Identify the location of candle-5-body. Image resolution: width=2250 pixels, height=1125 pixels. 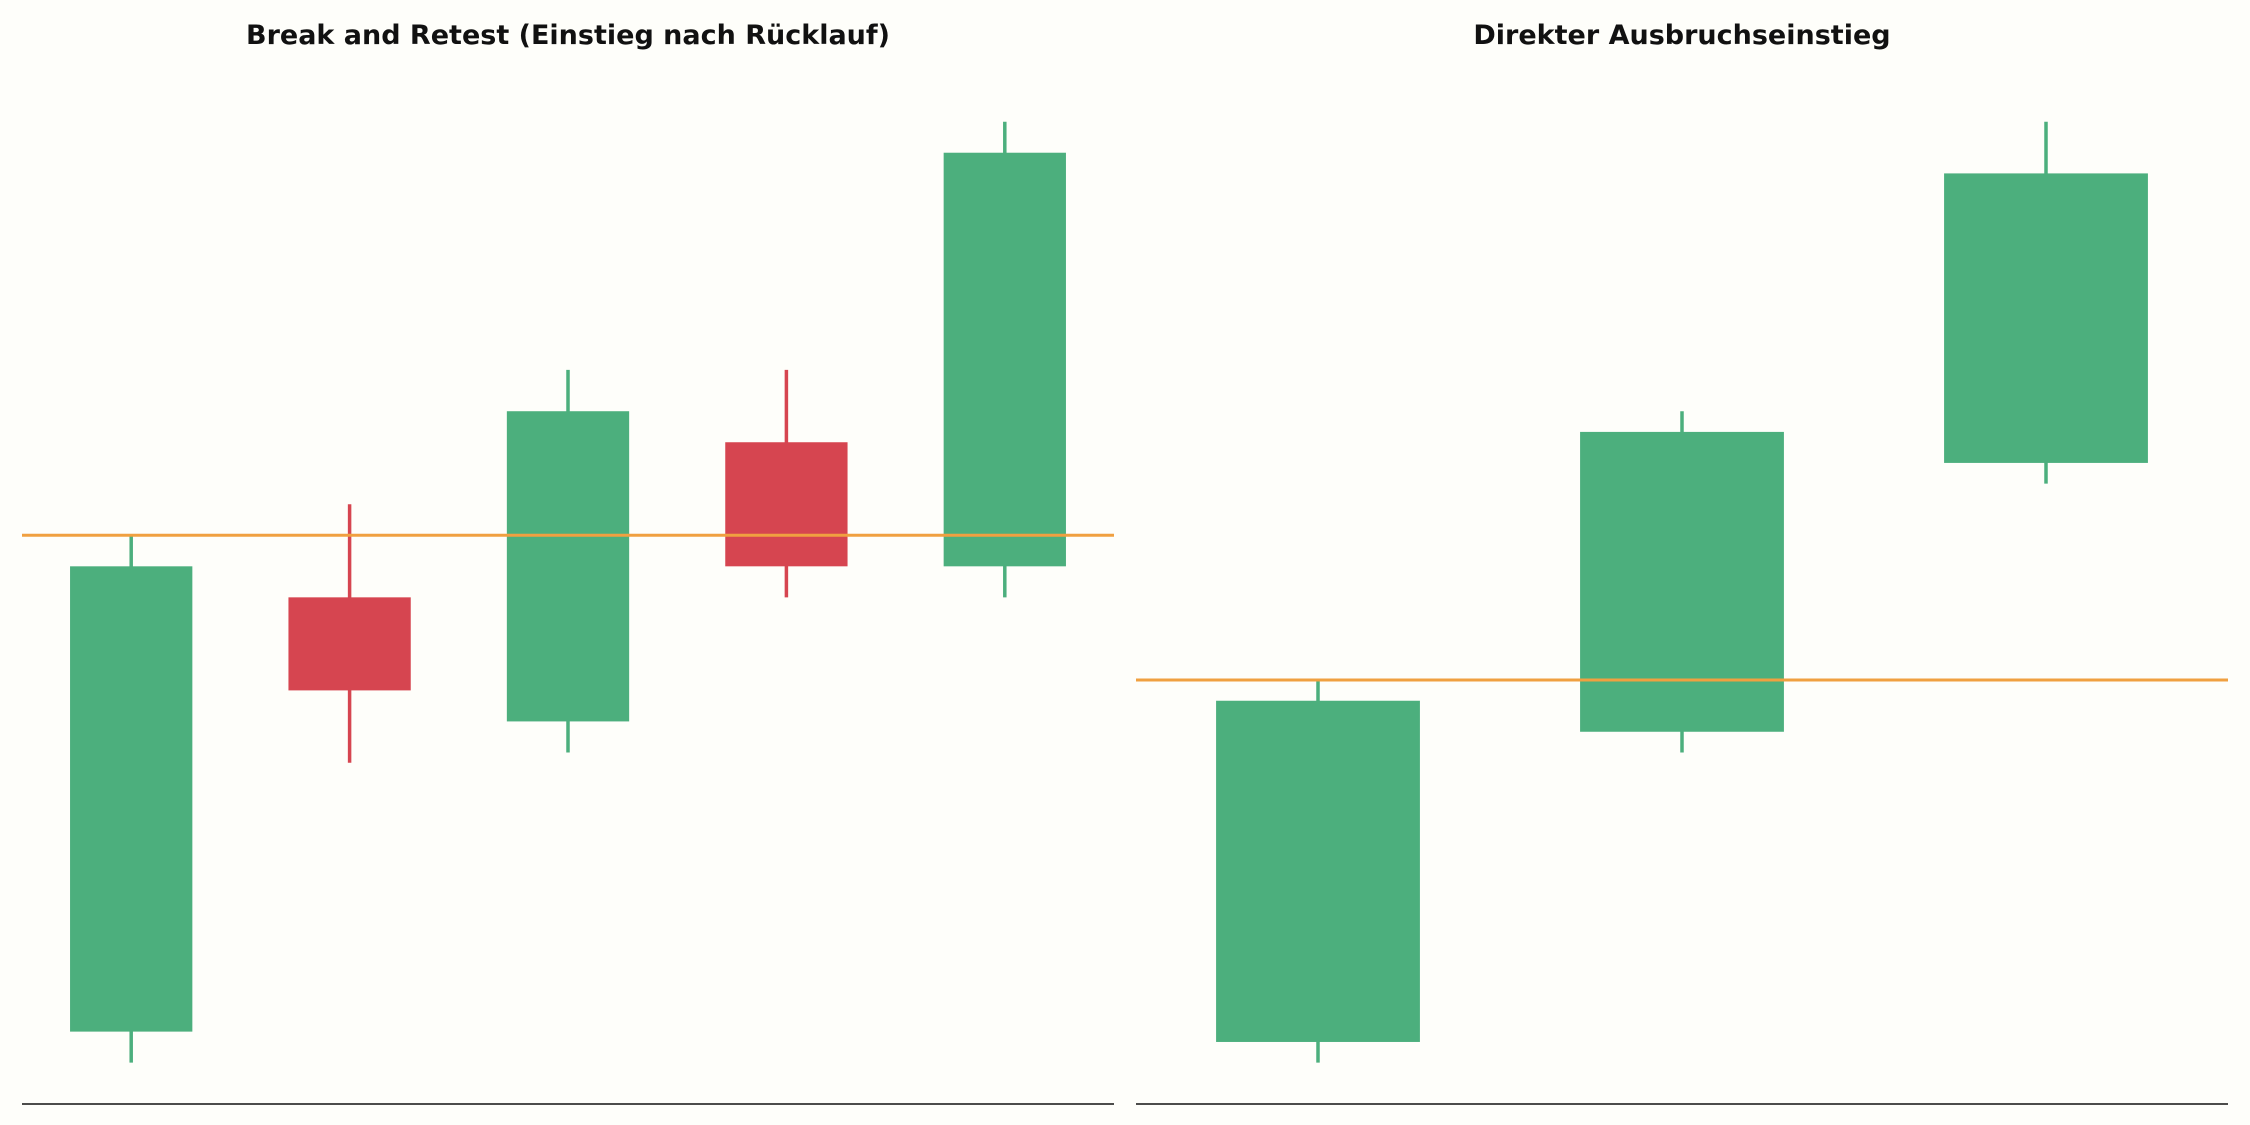
(1004, 359).